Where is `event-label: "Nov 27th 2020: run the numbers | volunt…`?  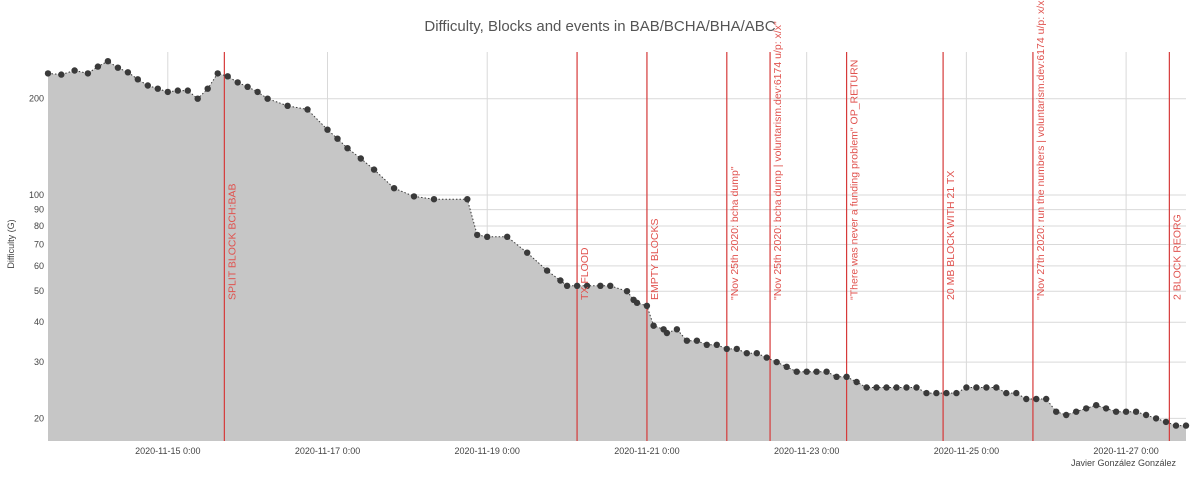
event-label: "Nov 27th 2020: run the numbers | volunt… is located at coordinates (1041, 150).